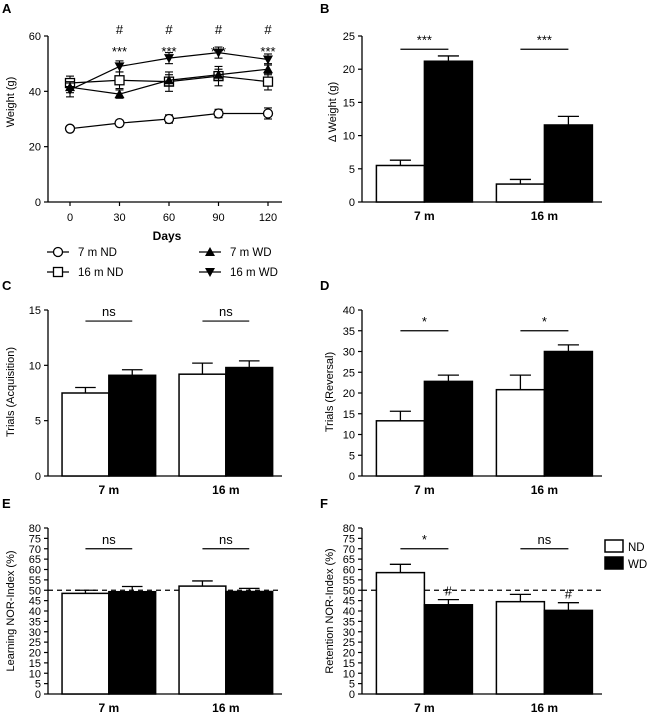 The height and width of the screenshot is (719, 650). Describe the element at coordinates (349, 37) in the screenshot. I see `panel-b-ytick-label: 25` at that location.